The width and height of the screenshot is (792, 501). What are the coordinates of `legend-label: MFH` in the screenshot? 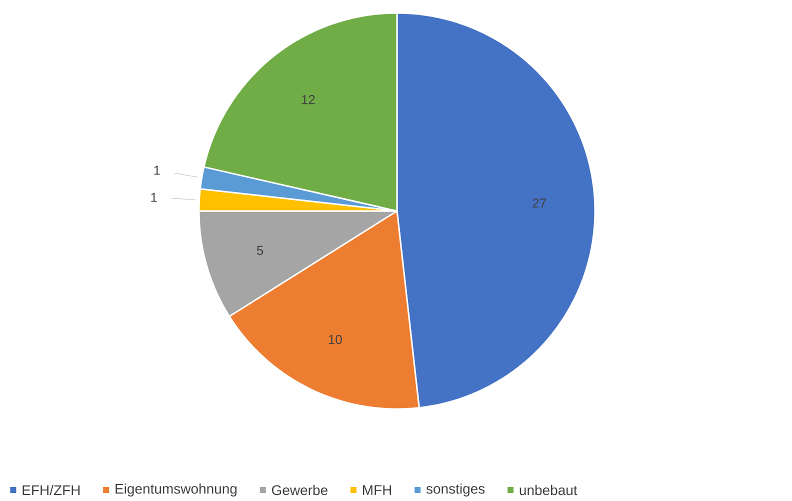 It's located at (377, 490).